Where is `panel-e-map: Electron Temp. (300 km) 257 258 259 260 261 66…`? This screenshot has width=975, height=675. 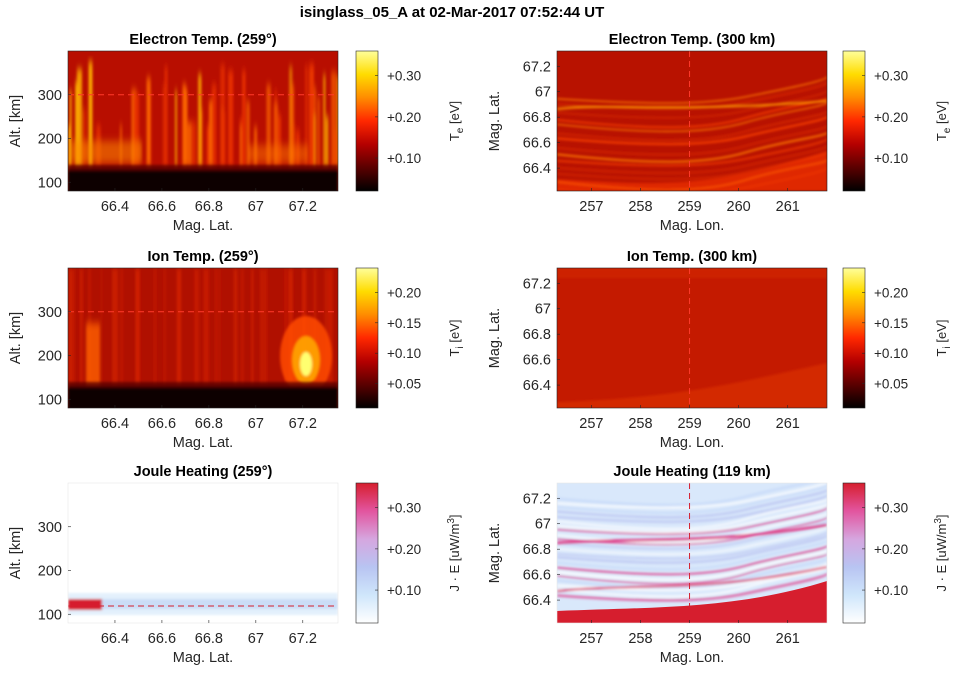 panel-e-map: Electron Temp. (300 km) 257 258 259 260 261 66… is located at coordinates (720, 133).